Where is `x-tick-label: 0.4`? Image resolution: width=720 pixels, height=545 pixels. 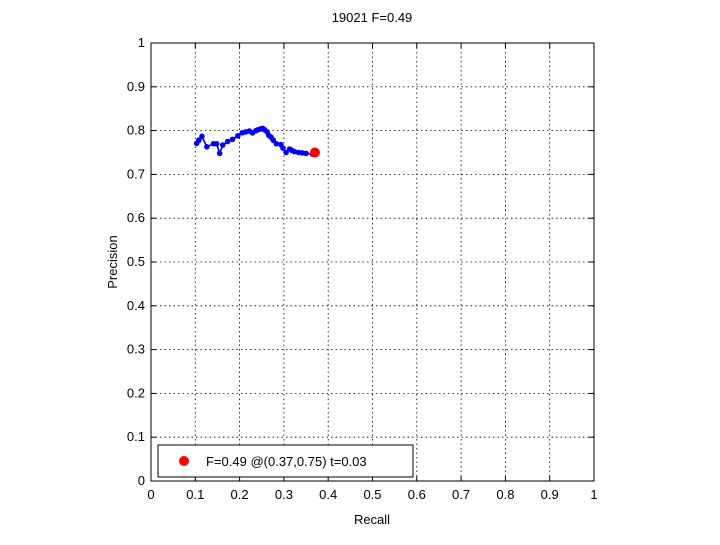
x-tick-label: 0.4 is located at coordinates (328, 494).